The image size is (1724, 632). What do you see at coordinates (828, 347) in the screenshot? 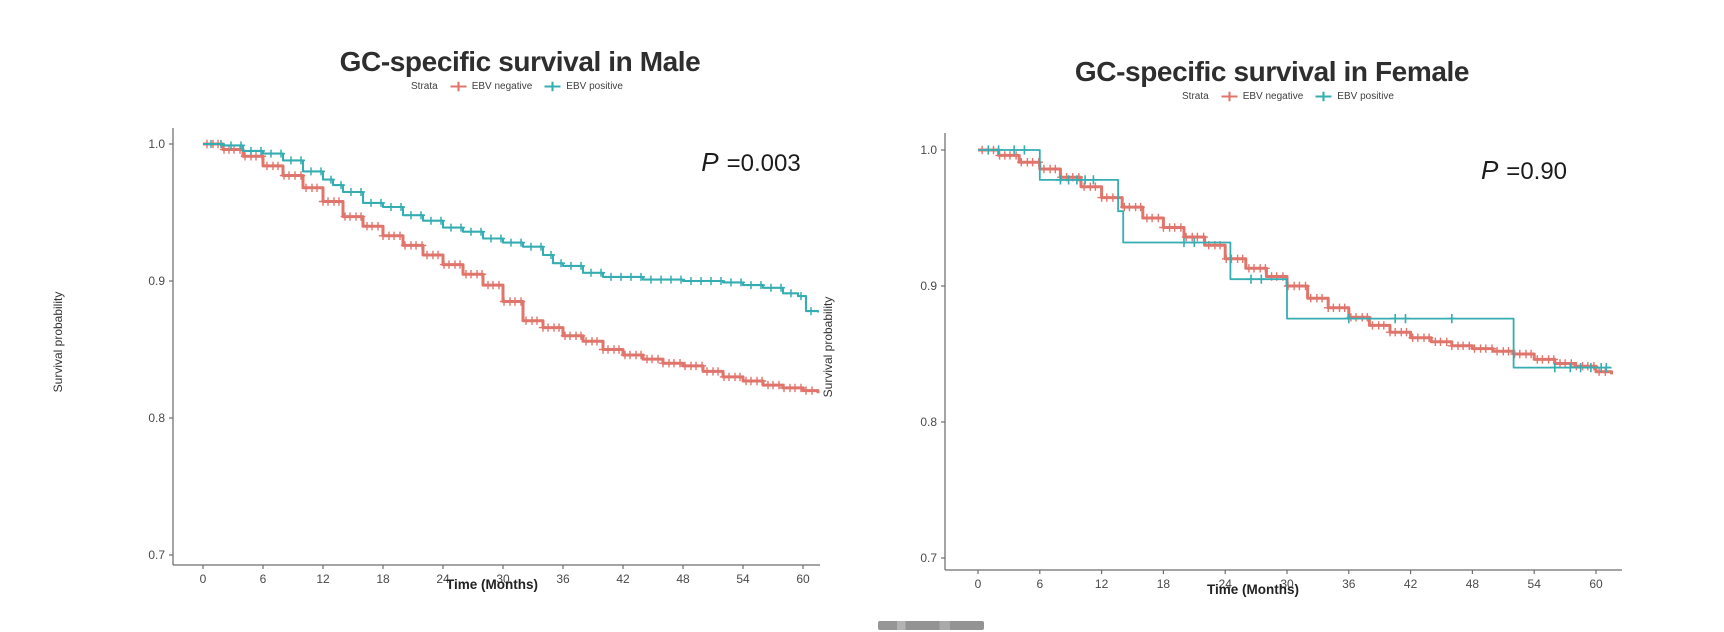
I see `female-y-axis-label: Survival probability` at bounding box center [828, 347].